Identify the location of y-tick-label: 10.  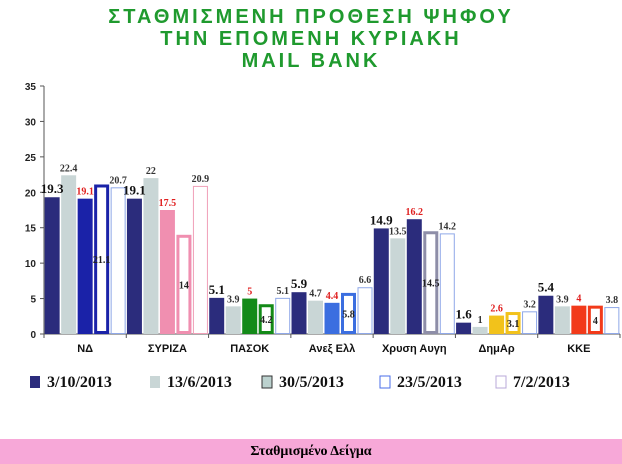
(31, 264).